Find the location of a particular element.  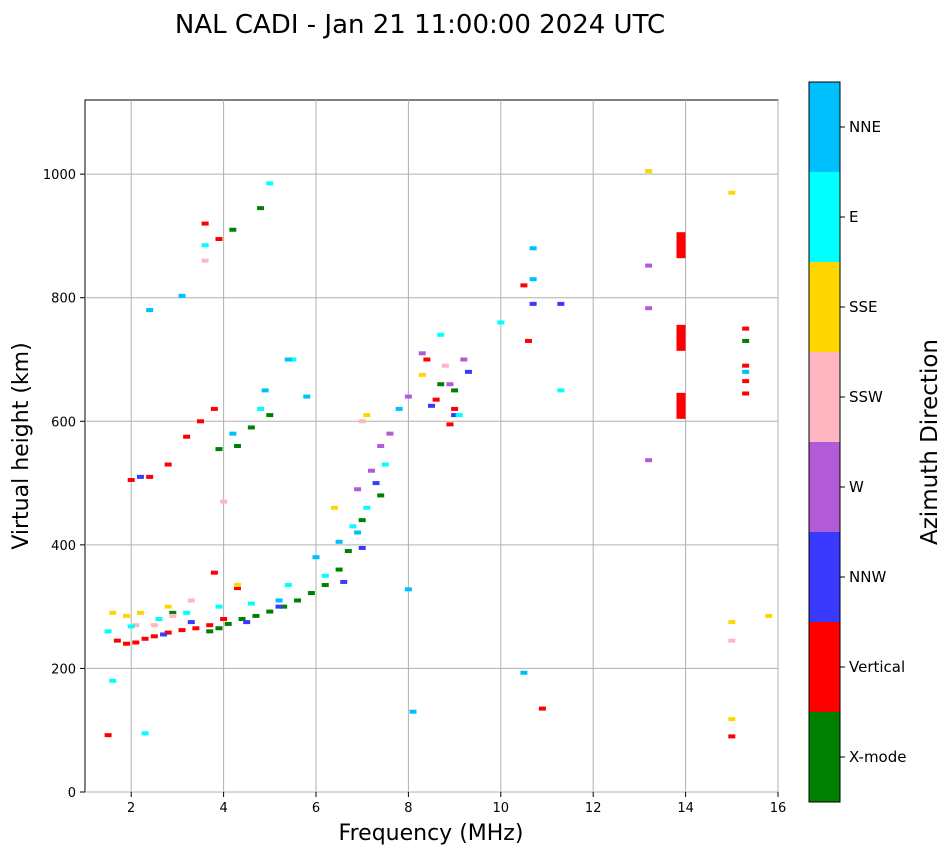

y-axis-ticks: 0 200 400 600 800 1000 is located at coordinates (64, 484).